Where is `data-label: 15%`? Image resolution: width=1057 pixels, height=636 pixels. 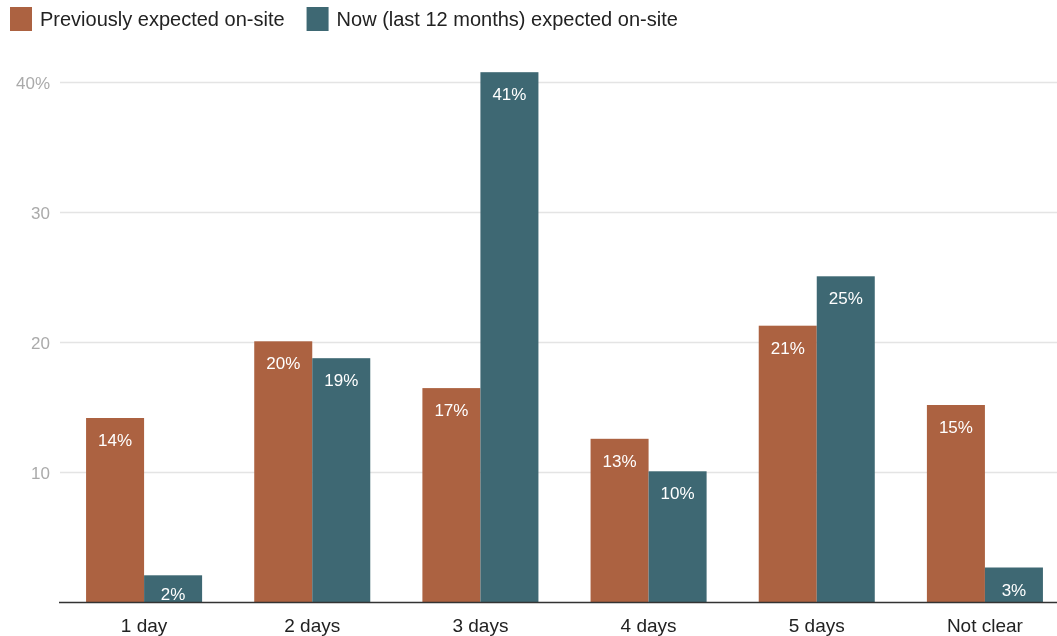 data-label: 15% is located at coordinates (955, 427).